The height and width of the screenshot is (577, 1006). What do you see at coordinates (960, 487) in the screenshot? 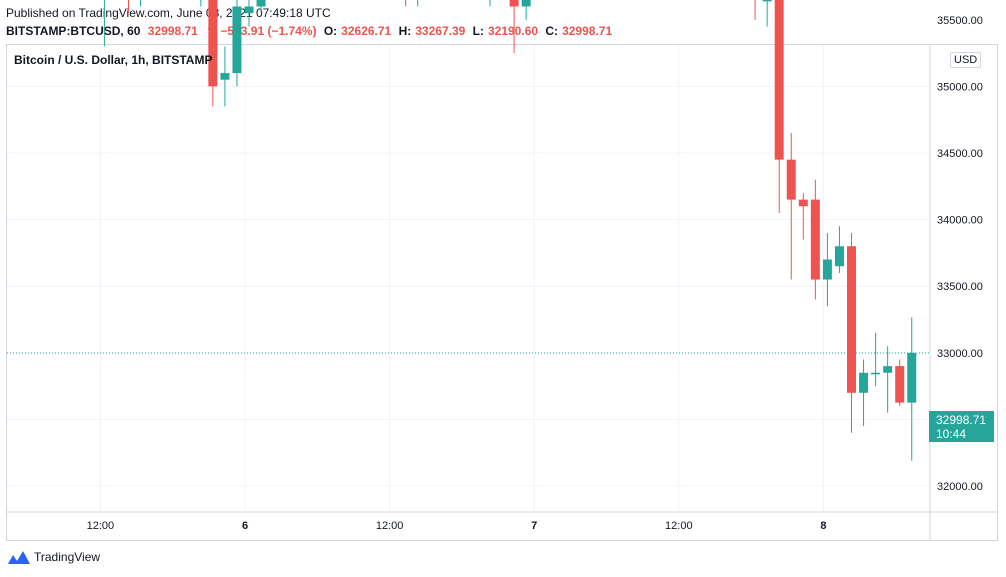
I see `y-tick-label: 32000.00` at bounding box center [960, 487].